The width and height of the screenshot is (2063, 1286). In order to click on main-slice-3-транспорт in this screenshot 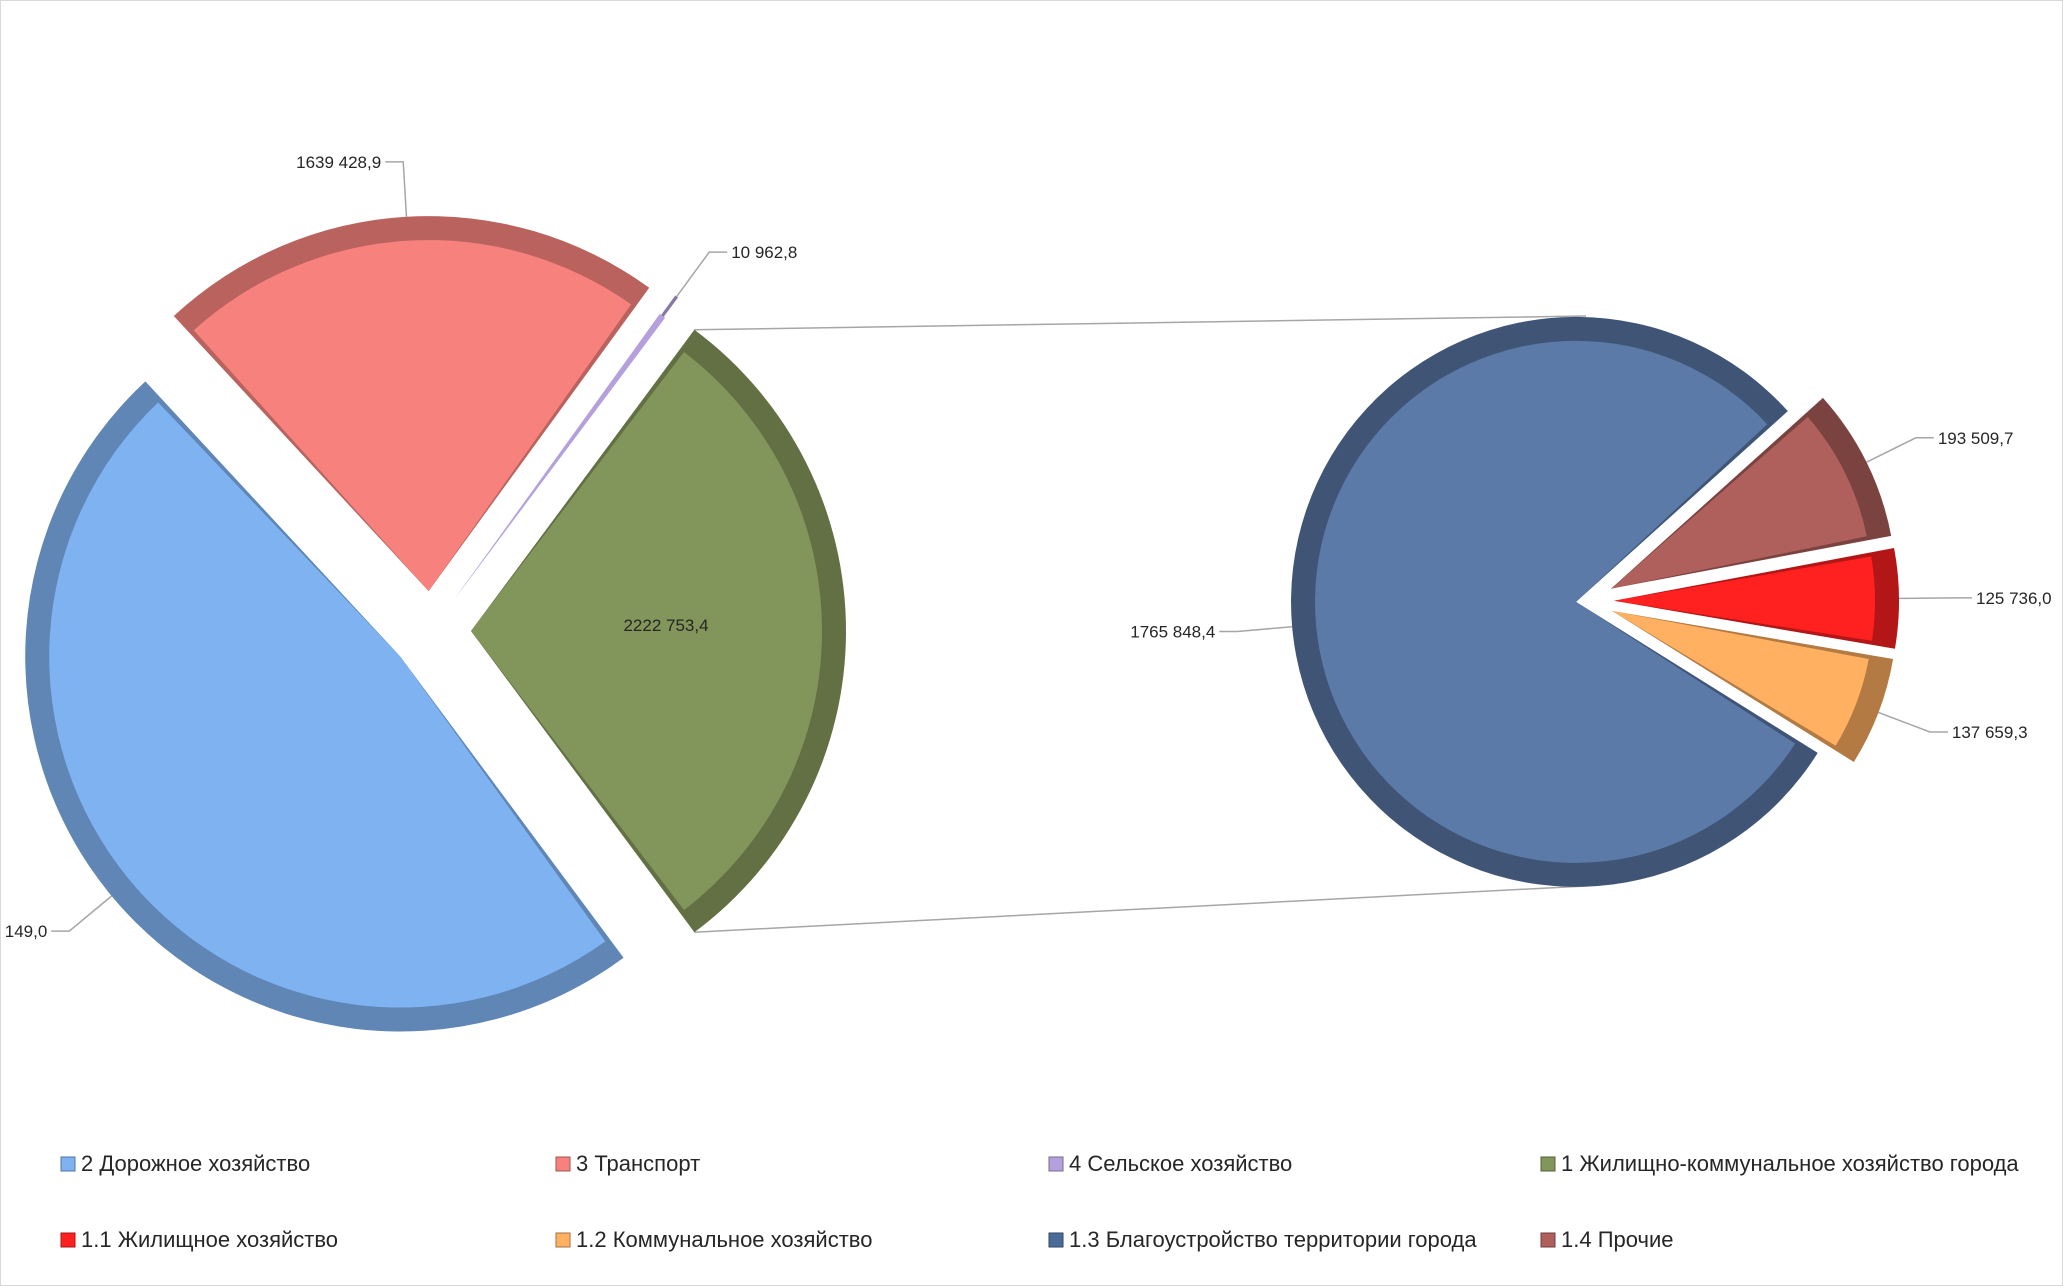, I will do `click(411, 404)`.